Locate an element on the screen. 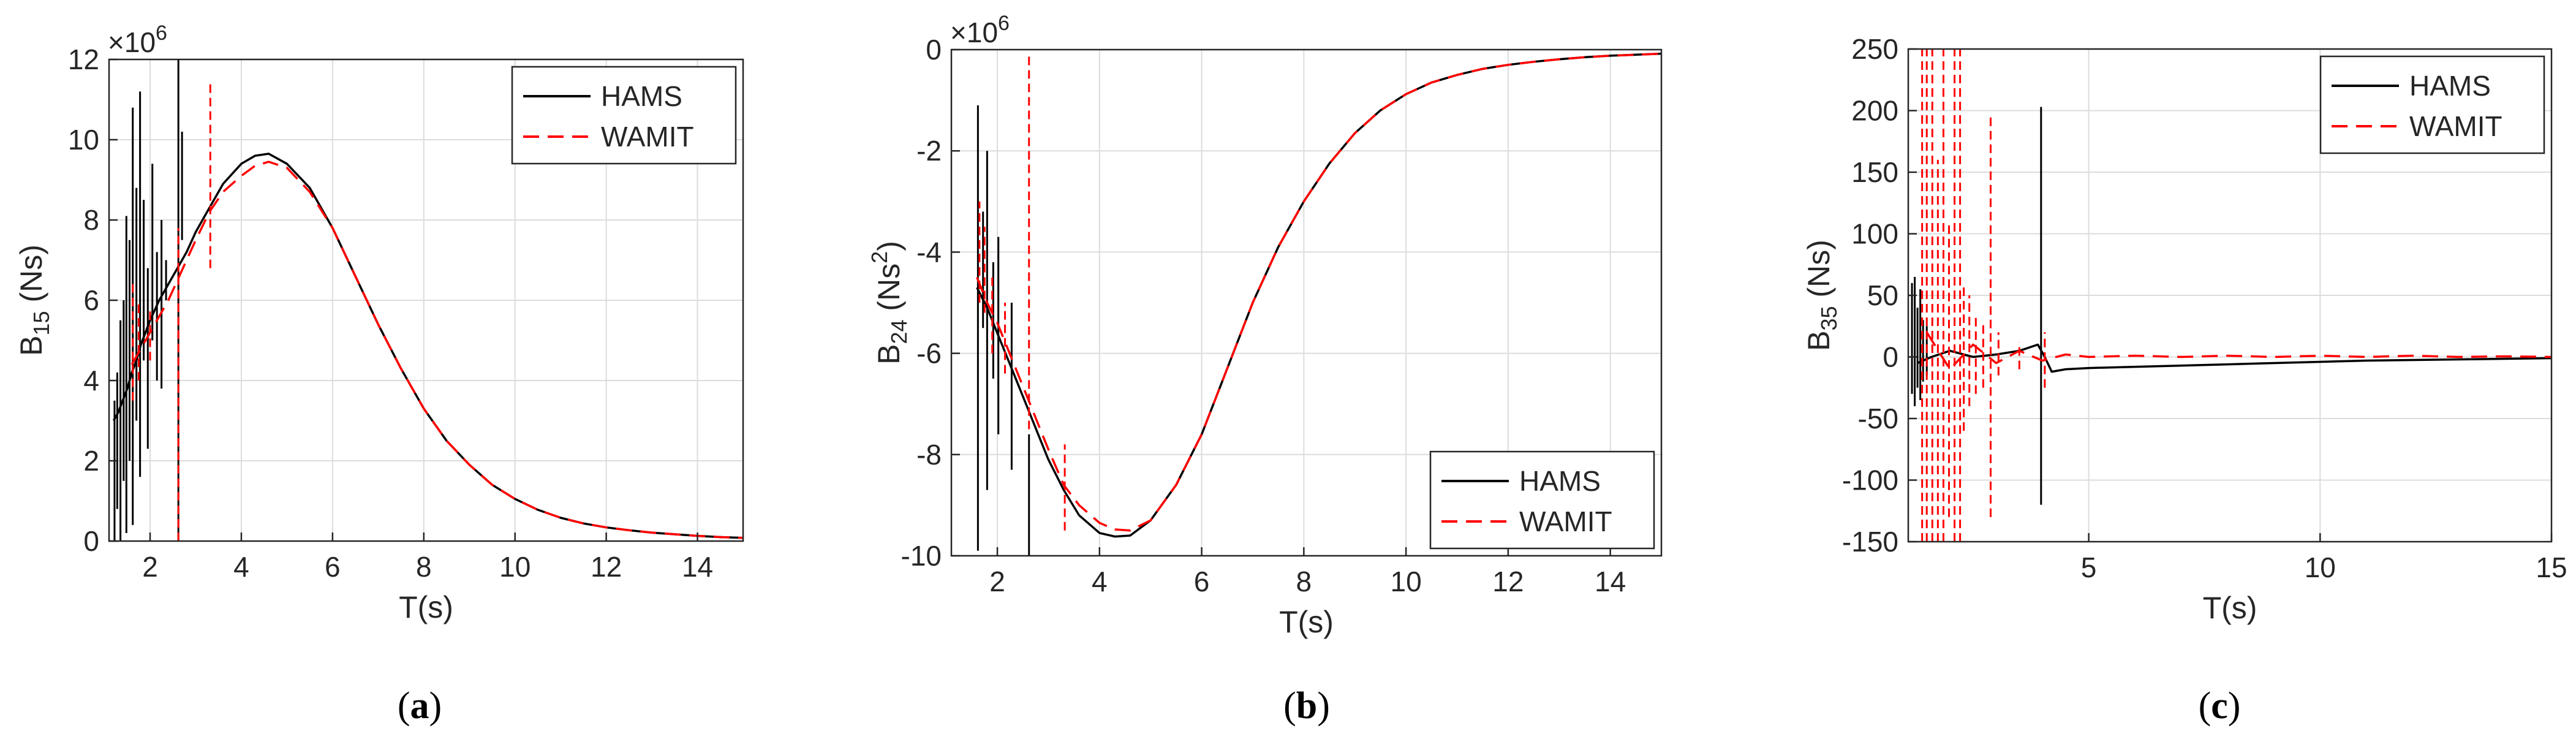  series-line-hams is located at coordinates (2234, 358).